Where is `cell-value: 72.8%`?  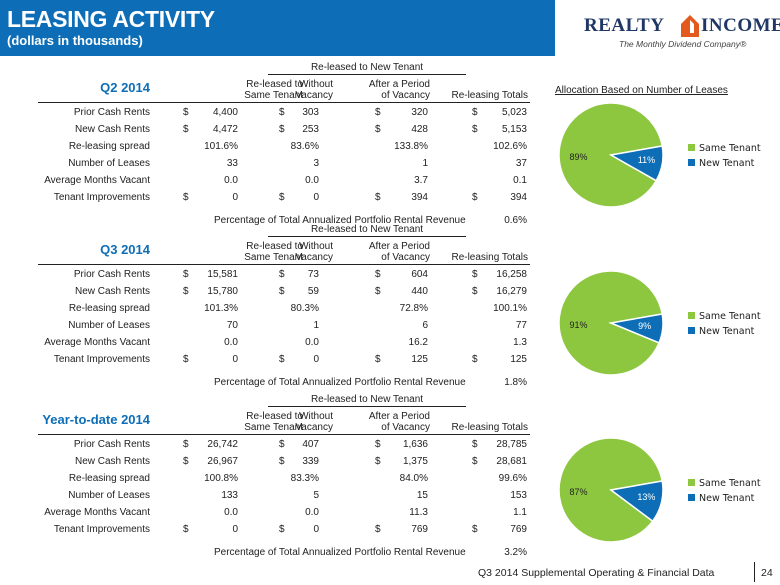 cell-value: 72.8% is located at coordinates (413, 308).